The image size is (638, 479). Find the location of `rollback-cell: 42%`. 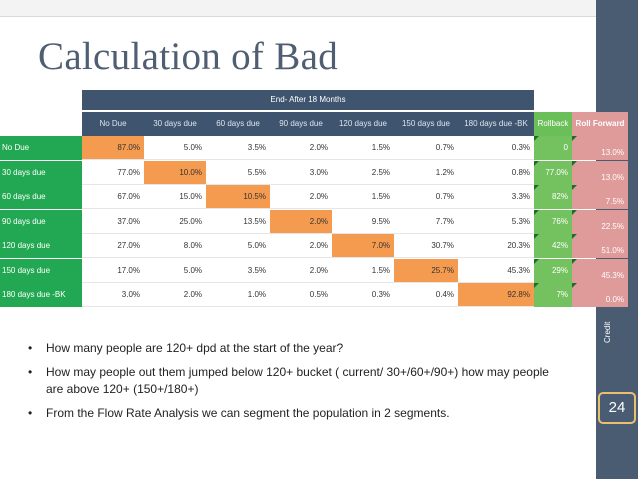

rollback-cell: 42% is located at coordinates (553, 246).